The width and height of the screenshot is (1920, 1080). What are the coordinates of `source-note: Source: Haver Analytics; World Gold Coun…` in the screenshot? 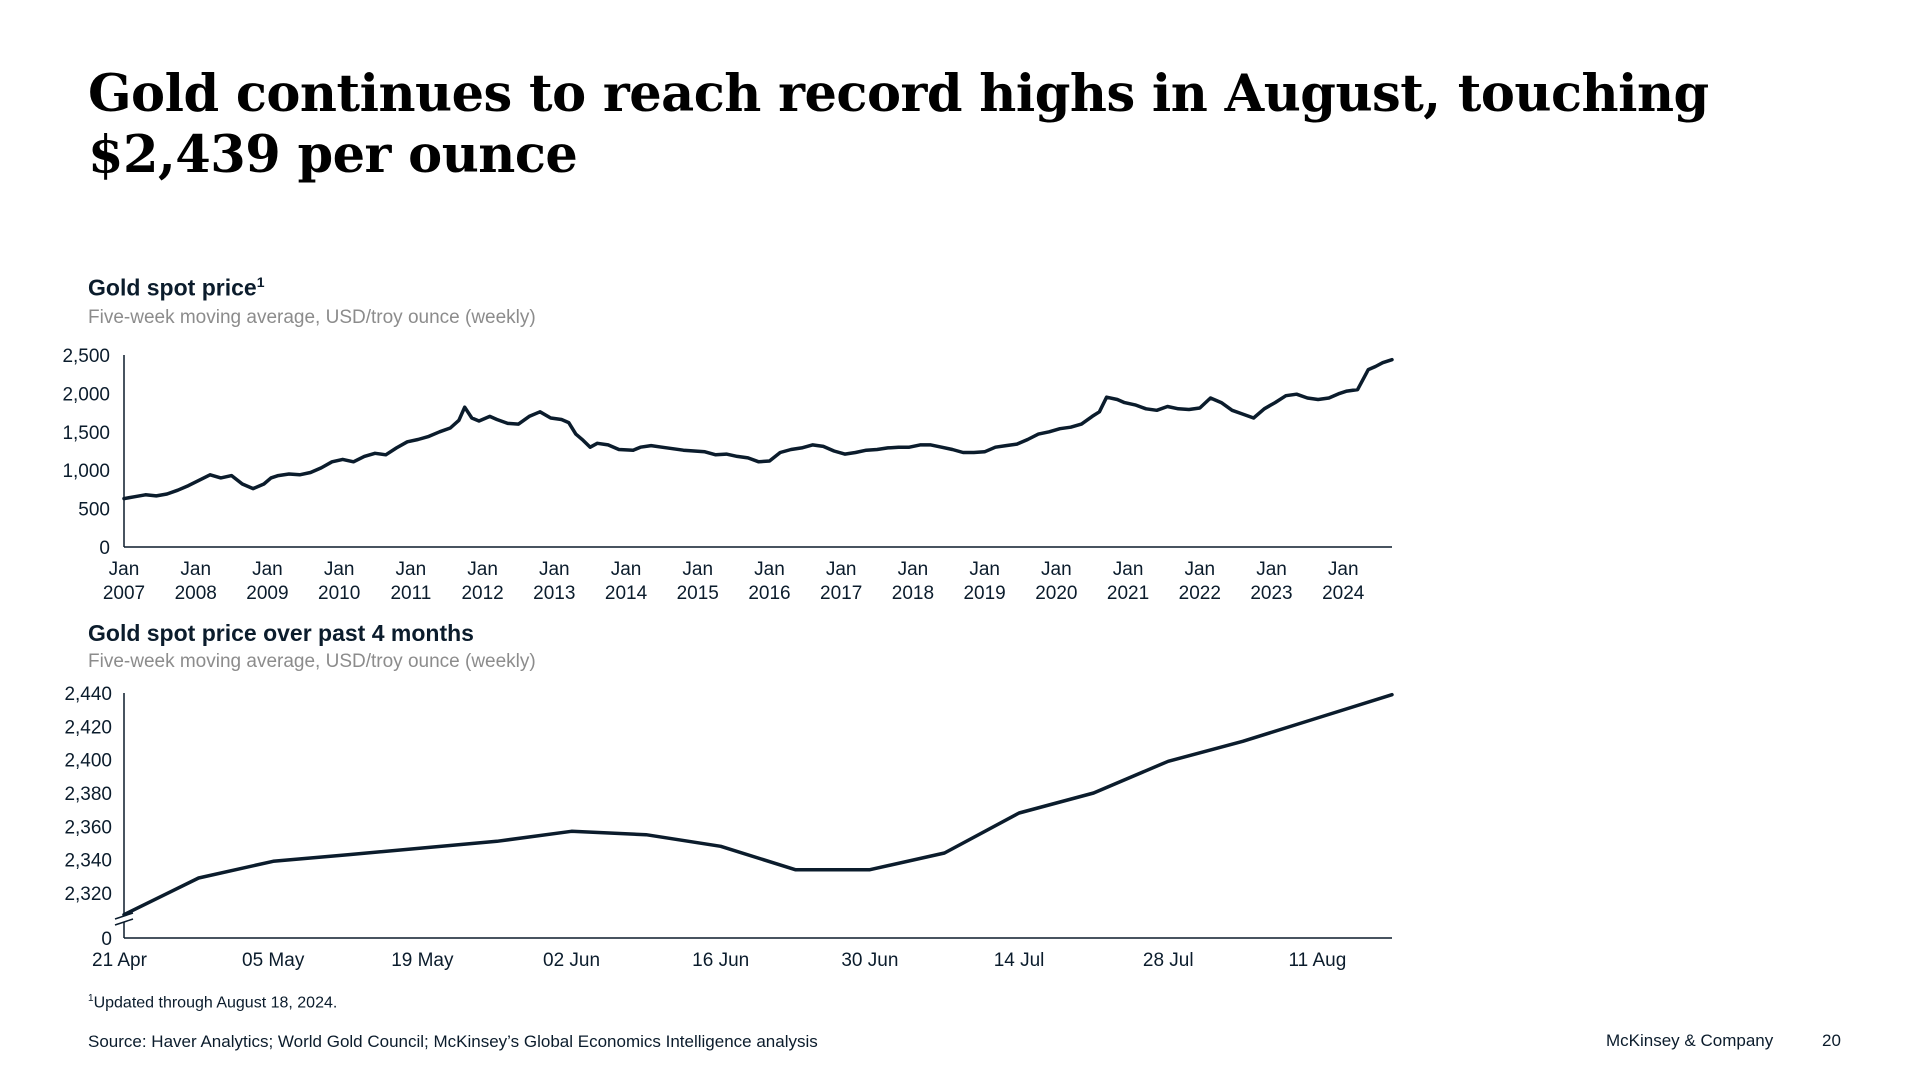 It's located at (453, 1041).